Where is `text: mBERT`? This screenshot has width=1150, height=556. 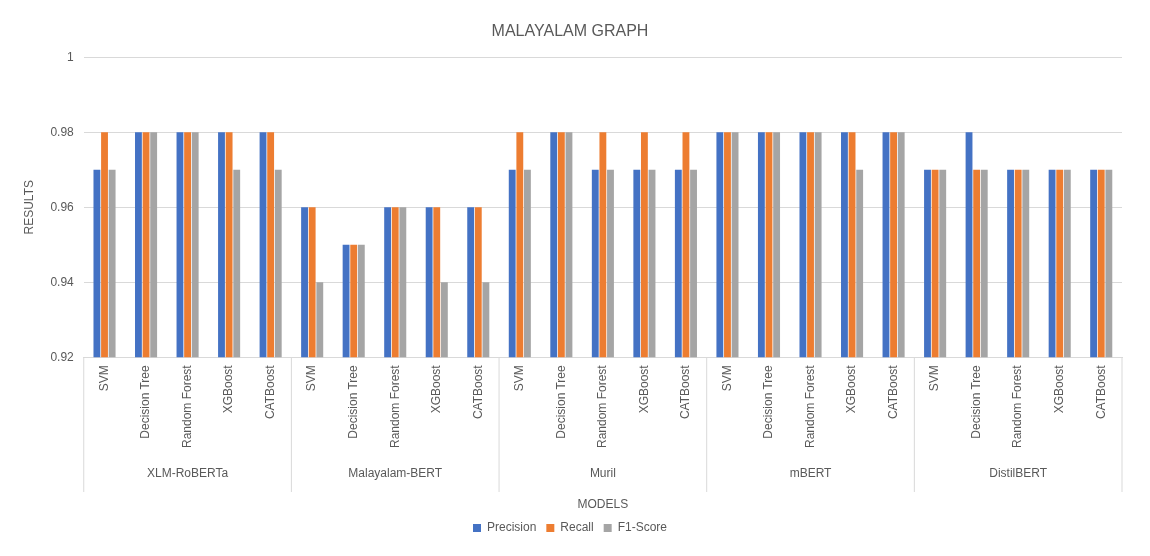 text: mBERT is located at coordinates (811, 473).